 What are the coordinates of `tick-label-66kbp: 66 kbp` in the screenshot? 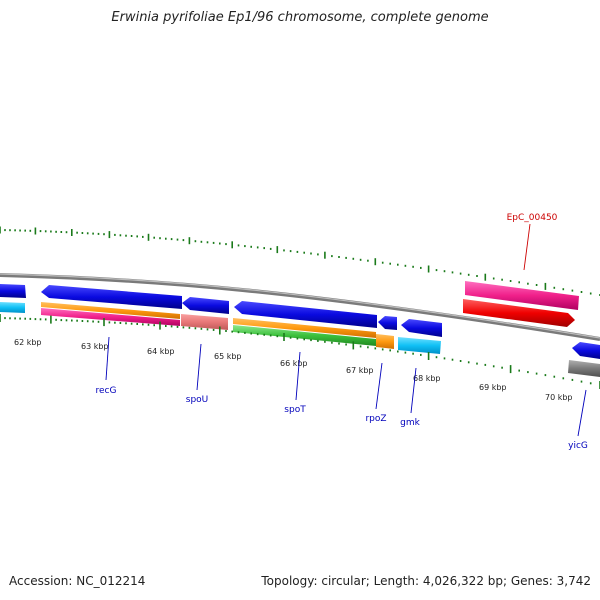 It's located at (294, 363).